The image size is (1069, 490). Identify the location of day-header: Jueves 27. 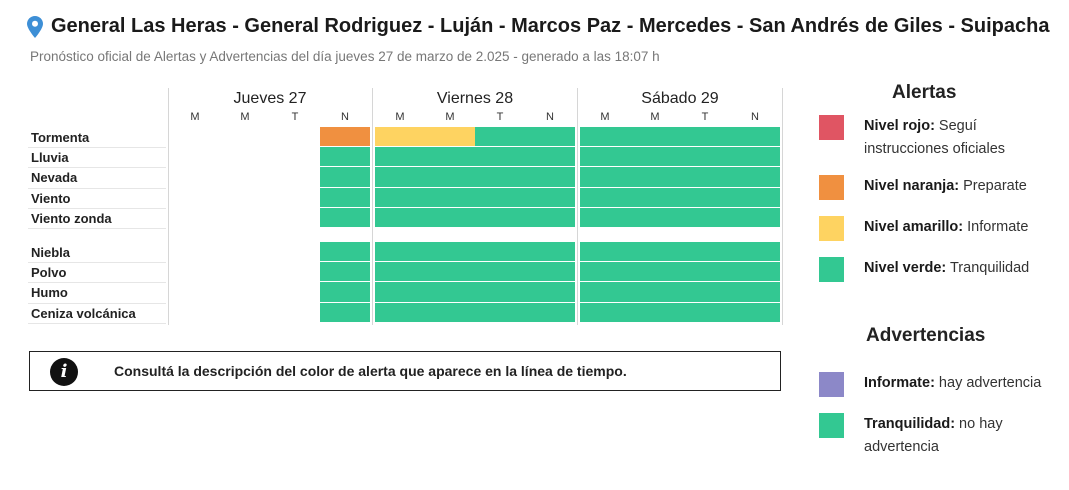
(270, 98).